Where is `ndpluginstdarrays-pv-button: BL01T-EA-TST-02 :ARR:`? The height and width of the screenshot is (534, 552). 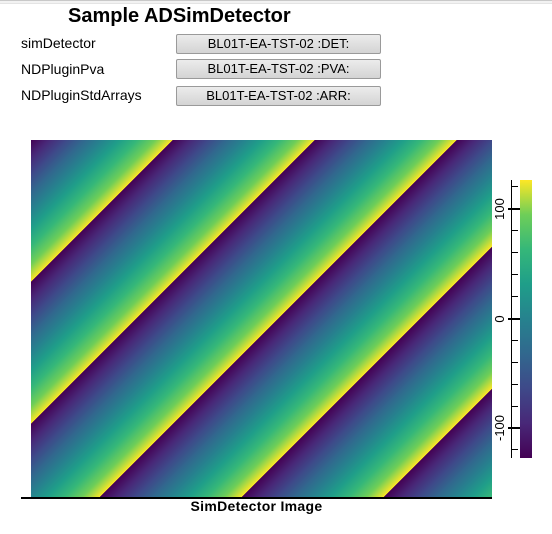 ndpluginstdarrays-pv-button: BL01T-EA-TST-02 :ARR: is located at coordinates (278, 96).